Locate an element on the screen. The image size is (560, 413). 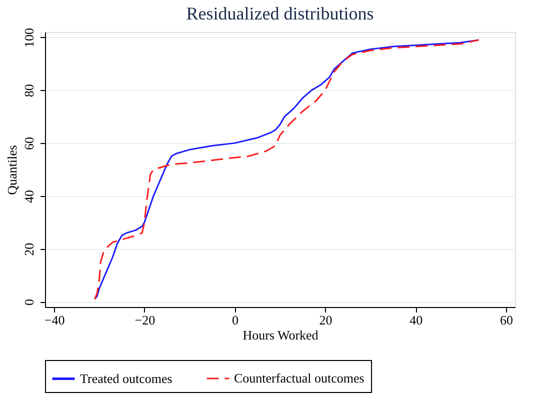
x-tick-label: 60 is located at coordinates (506, 320).